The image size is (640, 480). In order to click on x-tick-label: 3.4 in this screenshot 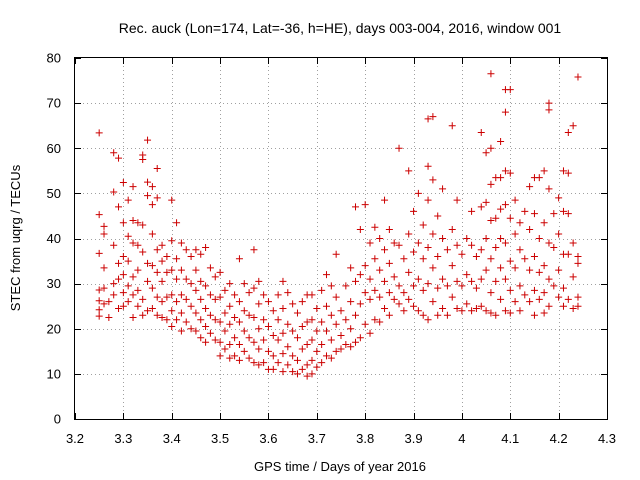, I will do `click(172, 438)`.